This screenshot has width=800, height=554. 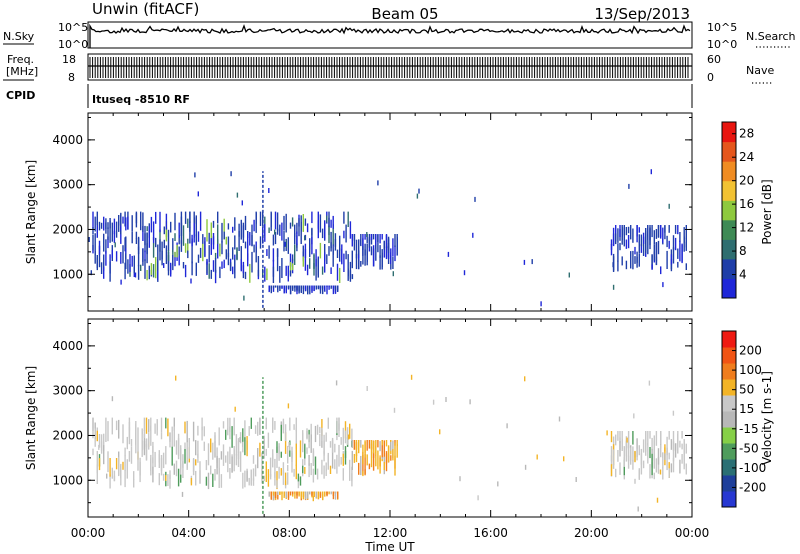 I want to click on search-tick-bottom: 10^0, so click(x=722, y=44).